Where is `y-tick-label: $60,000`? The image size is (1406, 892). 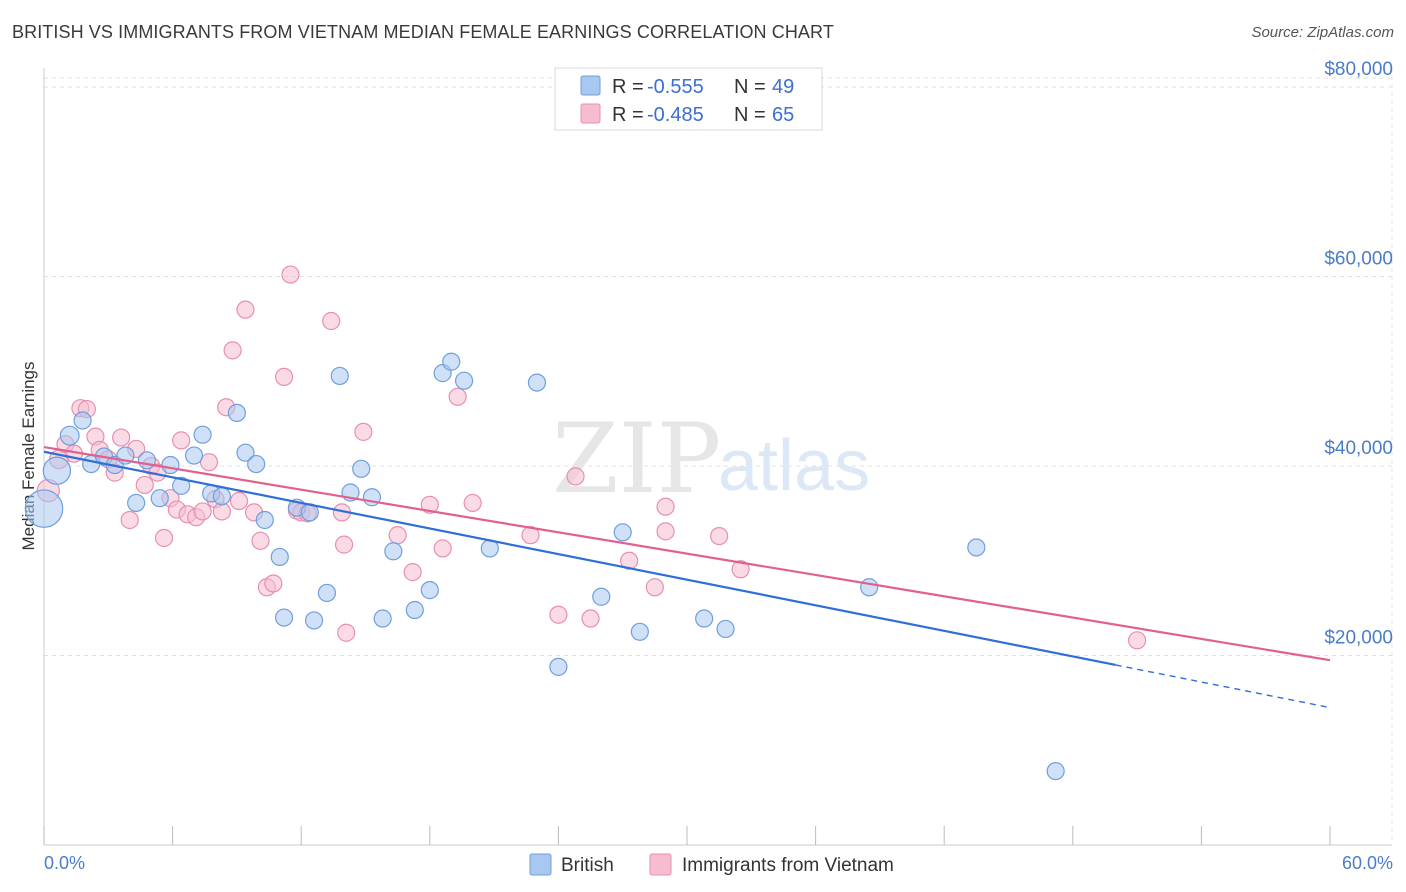 y-tick-label: $60,000 is located at coordinates (1358, 258).